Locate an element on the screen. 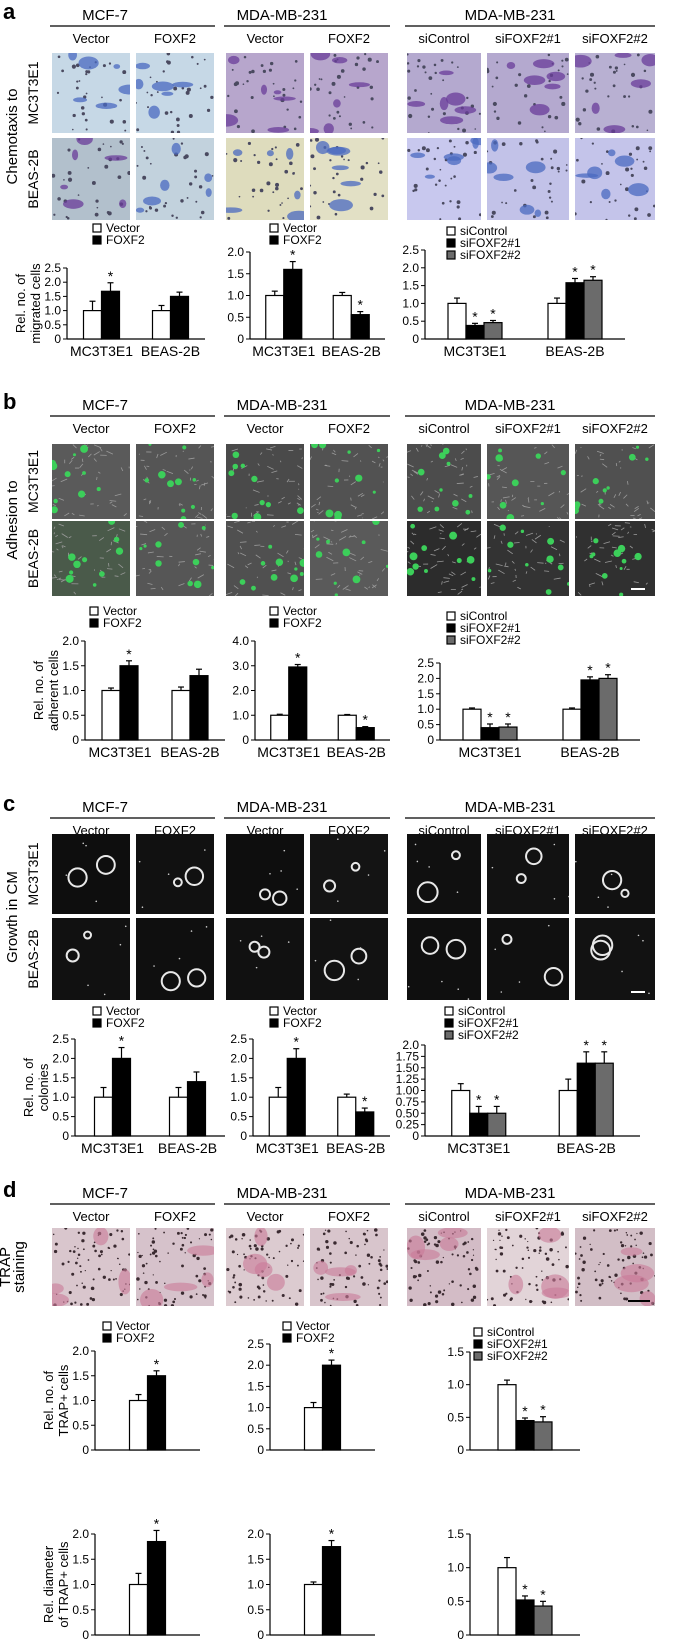 The height and width of the screenshot is (1644, 685). column-label: siFOXF2#2 is located at coordinates (615, 38).